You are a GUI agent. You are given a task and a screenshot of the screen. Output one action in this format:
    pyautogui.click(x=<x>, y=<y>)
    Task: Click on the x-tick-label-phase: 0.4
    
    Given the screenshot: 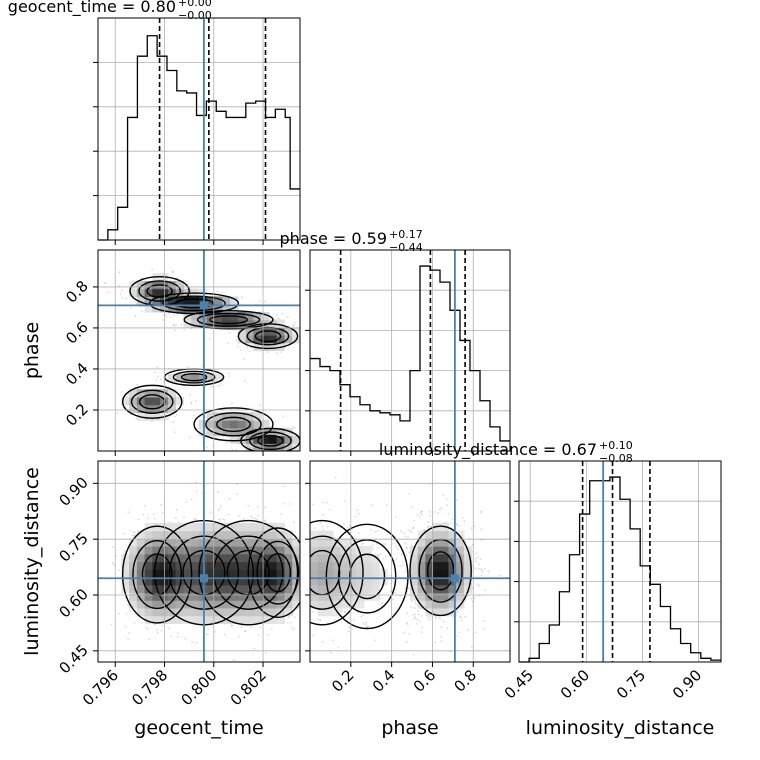 What is the action you would take?
    pyautogui.click(x=384, y=681)
    